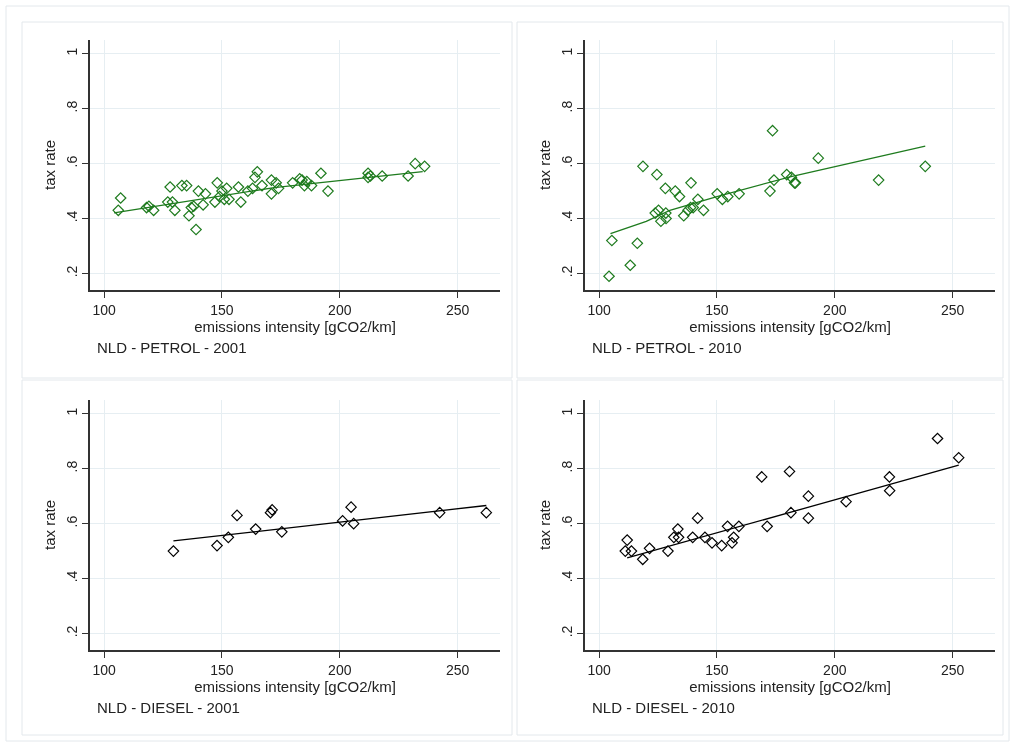 This screenshot has height=747, width=1015. I want to click on text: NLD - PETROL - 2001, so click(172, 347).